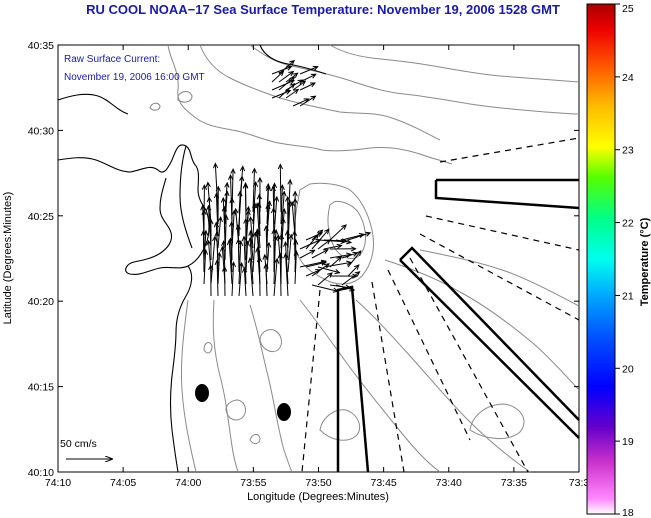 The height and width of the screenshot is (518, 651). Describe the element at coordinates (601, 259) in the screenshot. I see `colorbar` at that location.